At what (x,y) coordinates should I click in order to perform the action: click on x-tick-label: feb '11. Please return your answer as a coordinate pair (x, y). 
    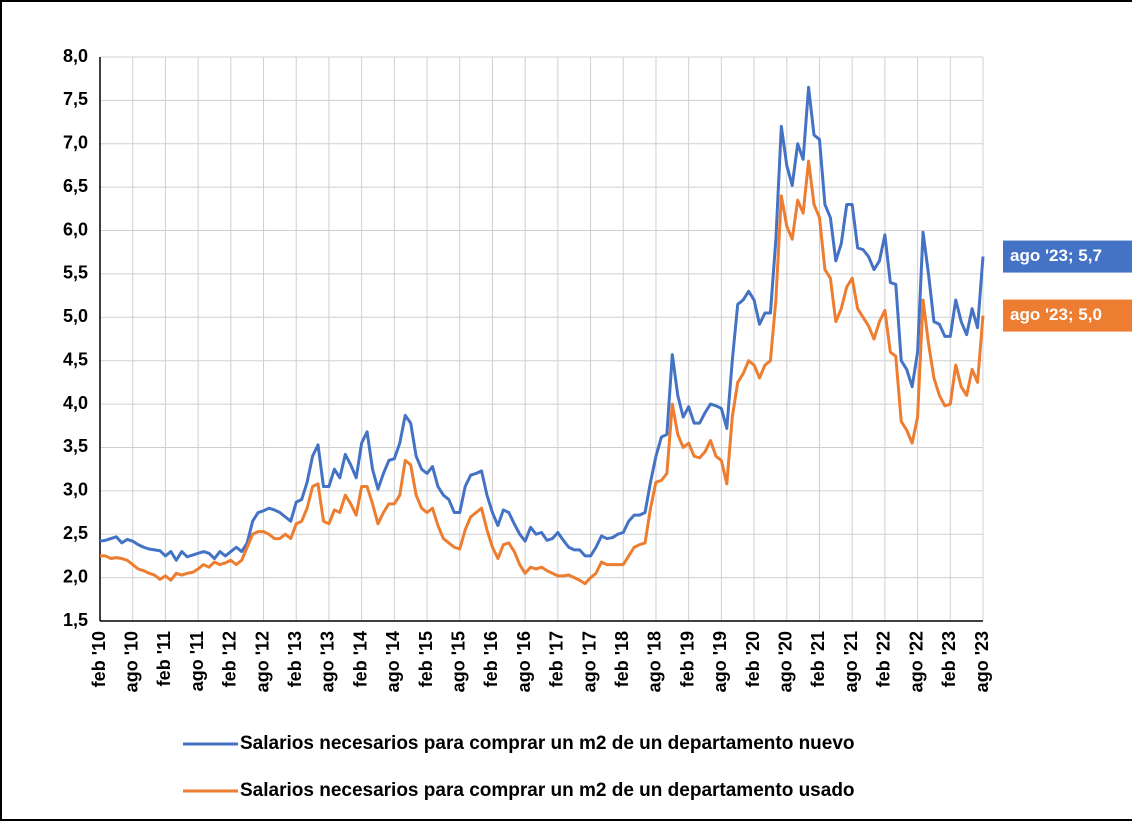
    Looking at the image, I should click on (164, 658).